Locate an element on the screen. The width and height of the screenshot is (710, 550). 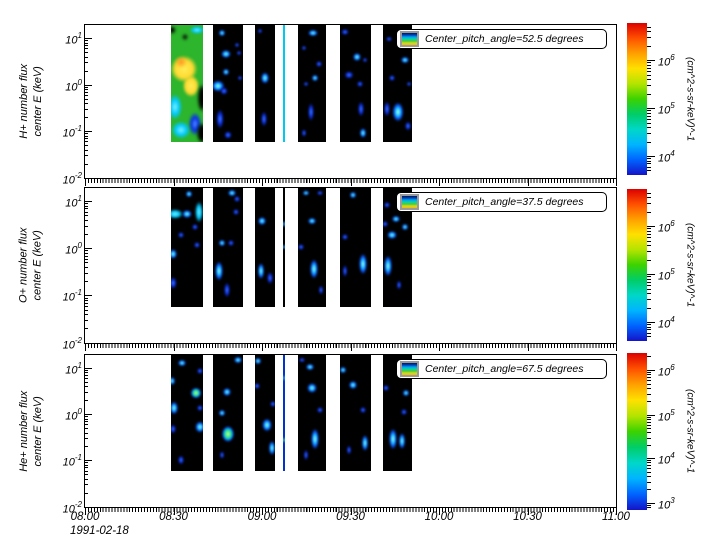
y-axis-title-line1: He+ number flux is located at coordinates (23, 431).